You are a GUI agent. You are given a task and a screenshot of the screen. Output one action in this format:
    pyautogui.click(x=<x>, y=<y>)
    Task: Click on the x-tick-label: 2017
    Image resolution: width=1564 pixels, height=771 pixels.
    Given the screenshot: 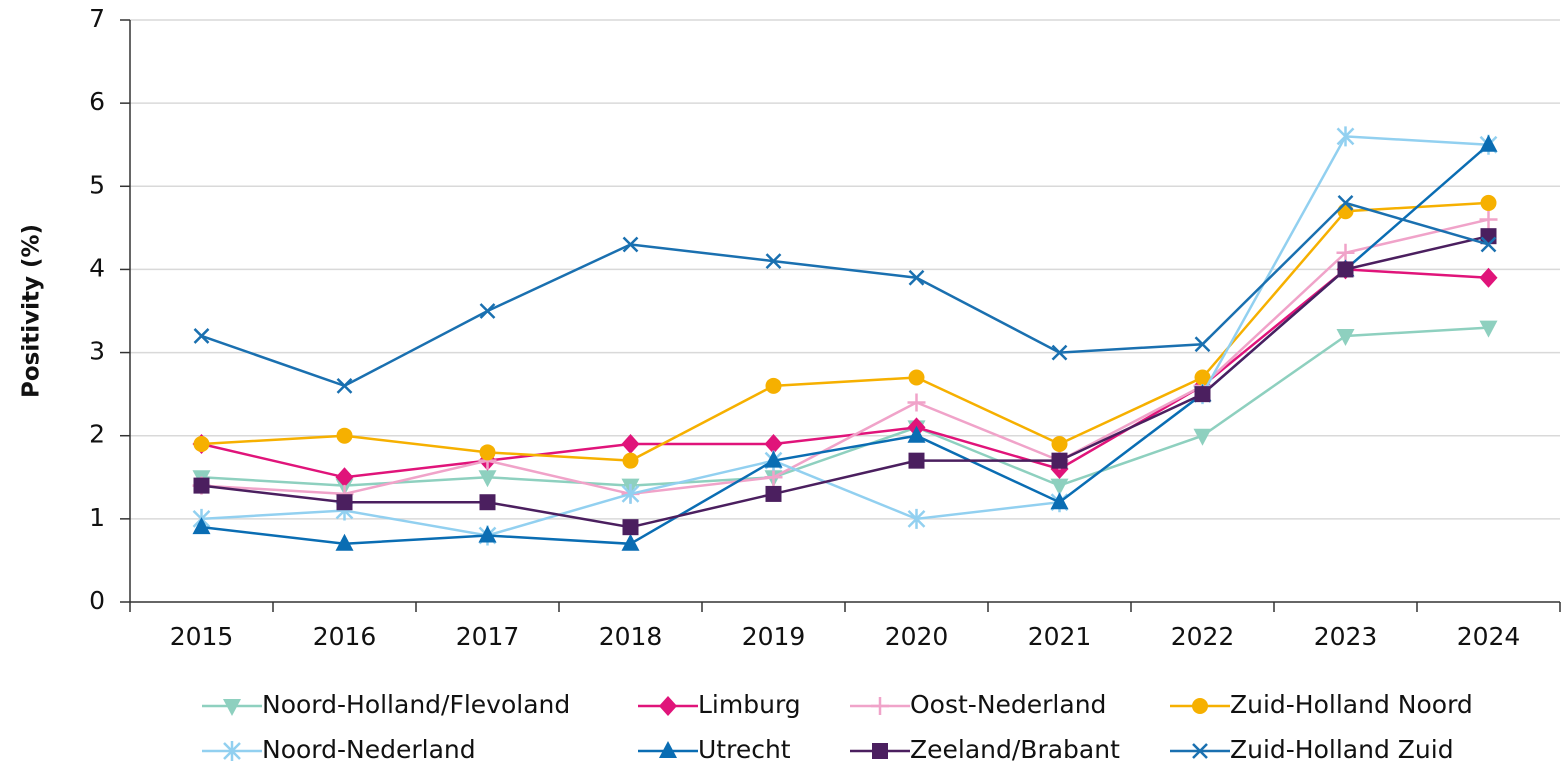 What is the action you would take?
    pyautogui.click(x=488, y=636)
    